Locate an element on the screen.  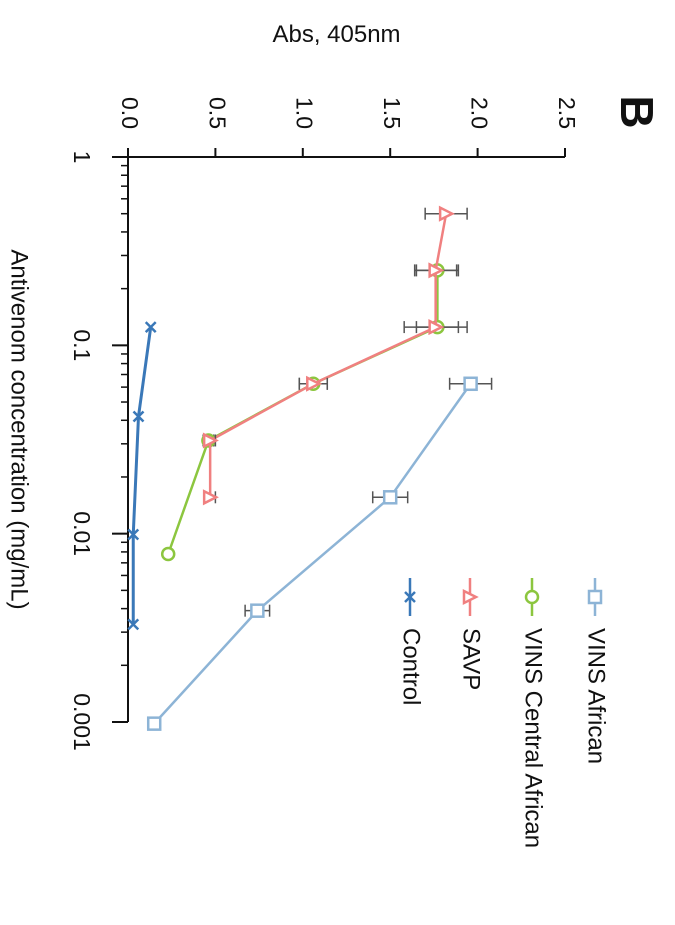
legend-label: SAVP is located at coordinates (471, 659).